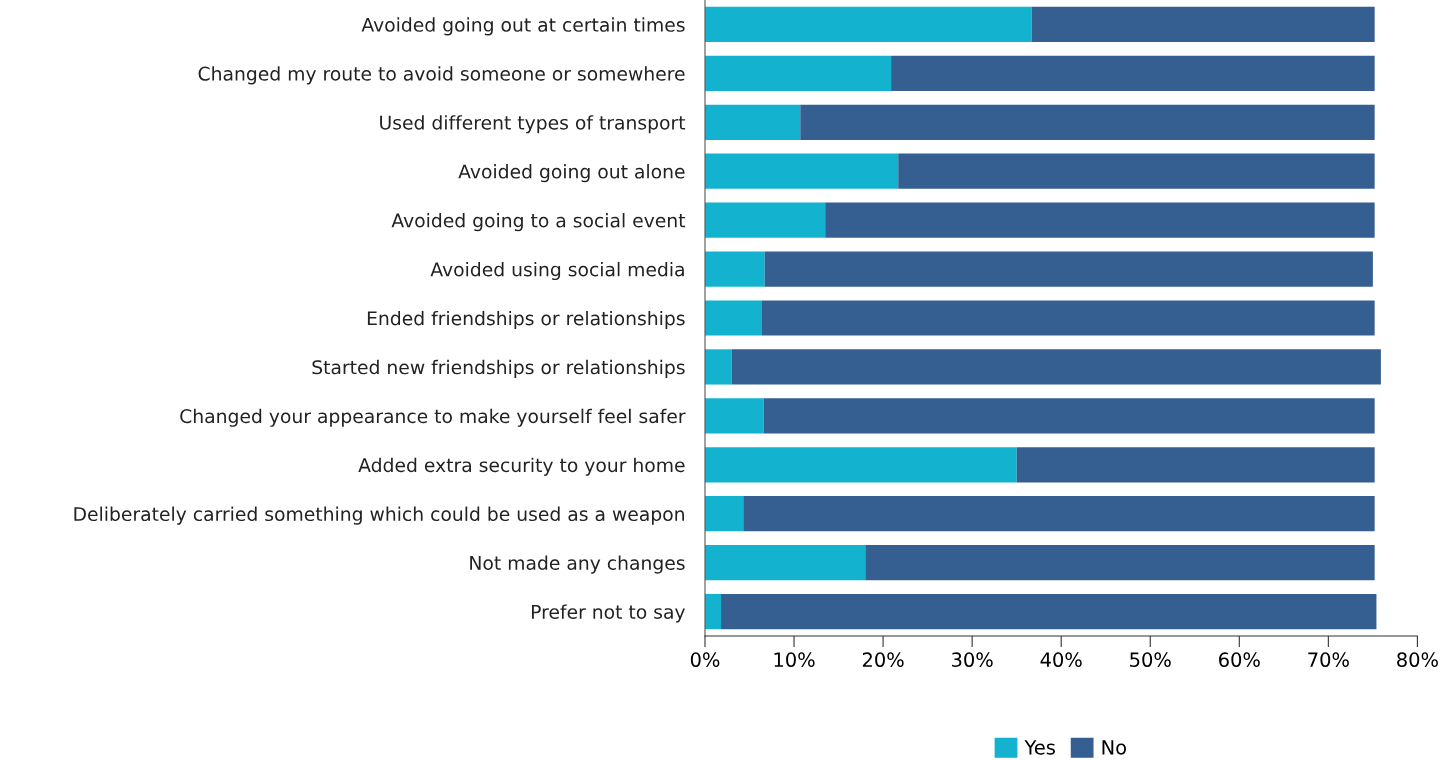 Image resolution: width=1449 pixels, height=760 pixels. Describe the element at coordinates (526, 320) in the screenshot. I see `y-tick-label: Ended friendships or relationships` at that location.